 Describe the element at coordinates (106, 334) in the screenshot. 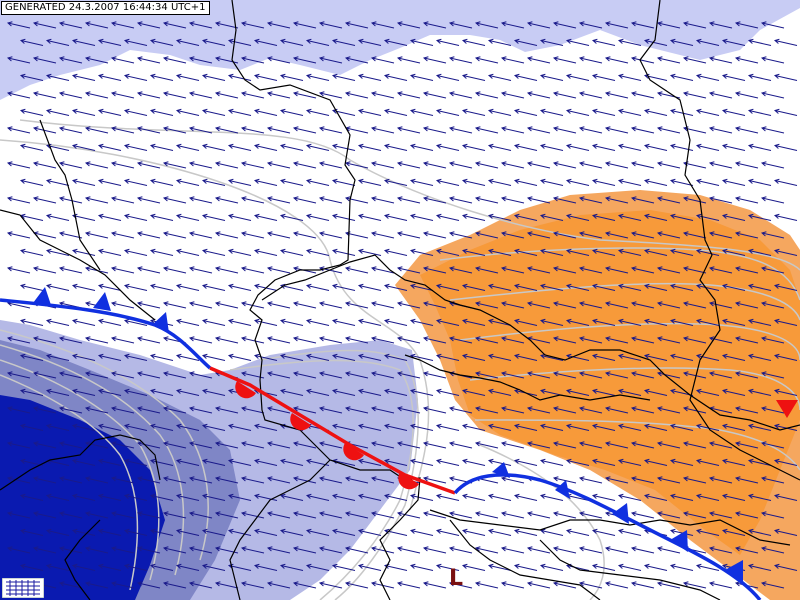

I see `cold-front-west` at that location.